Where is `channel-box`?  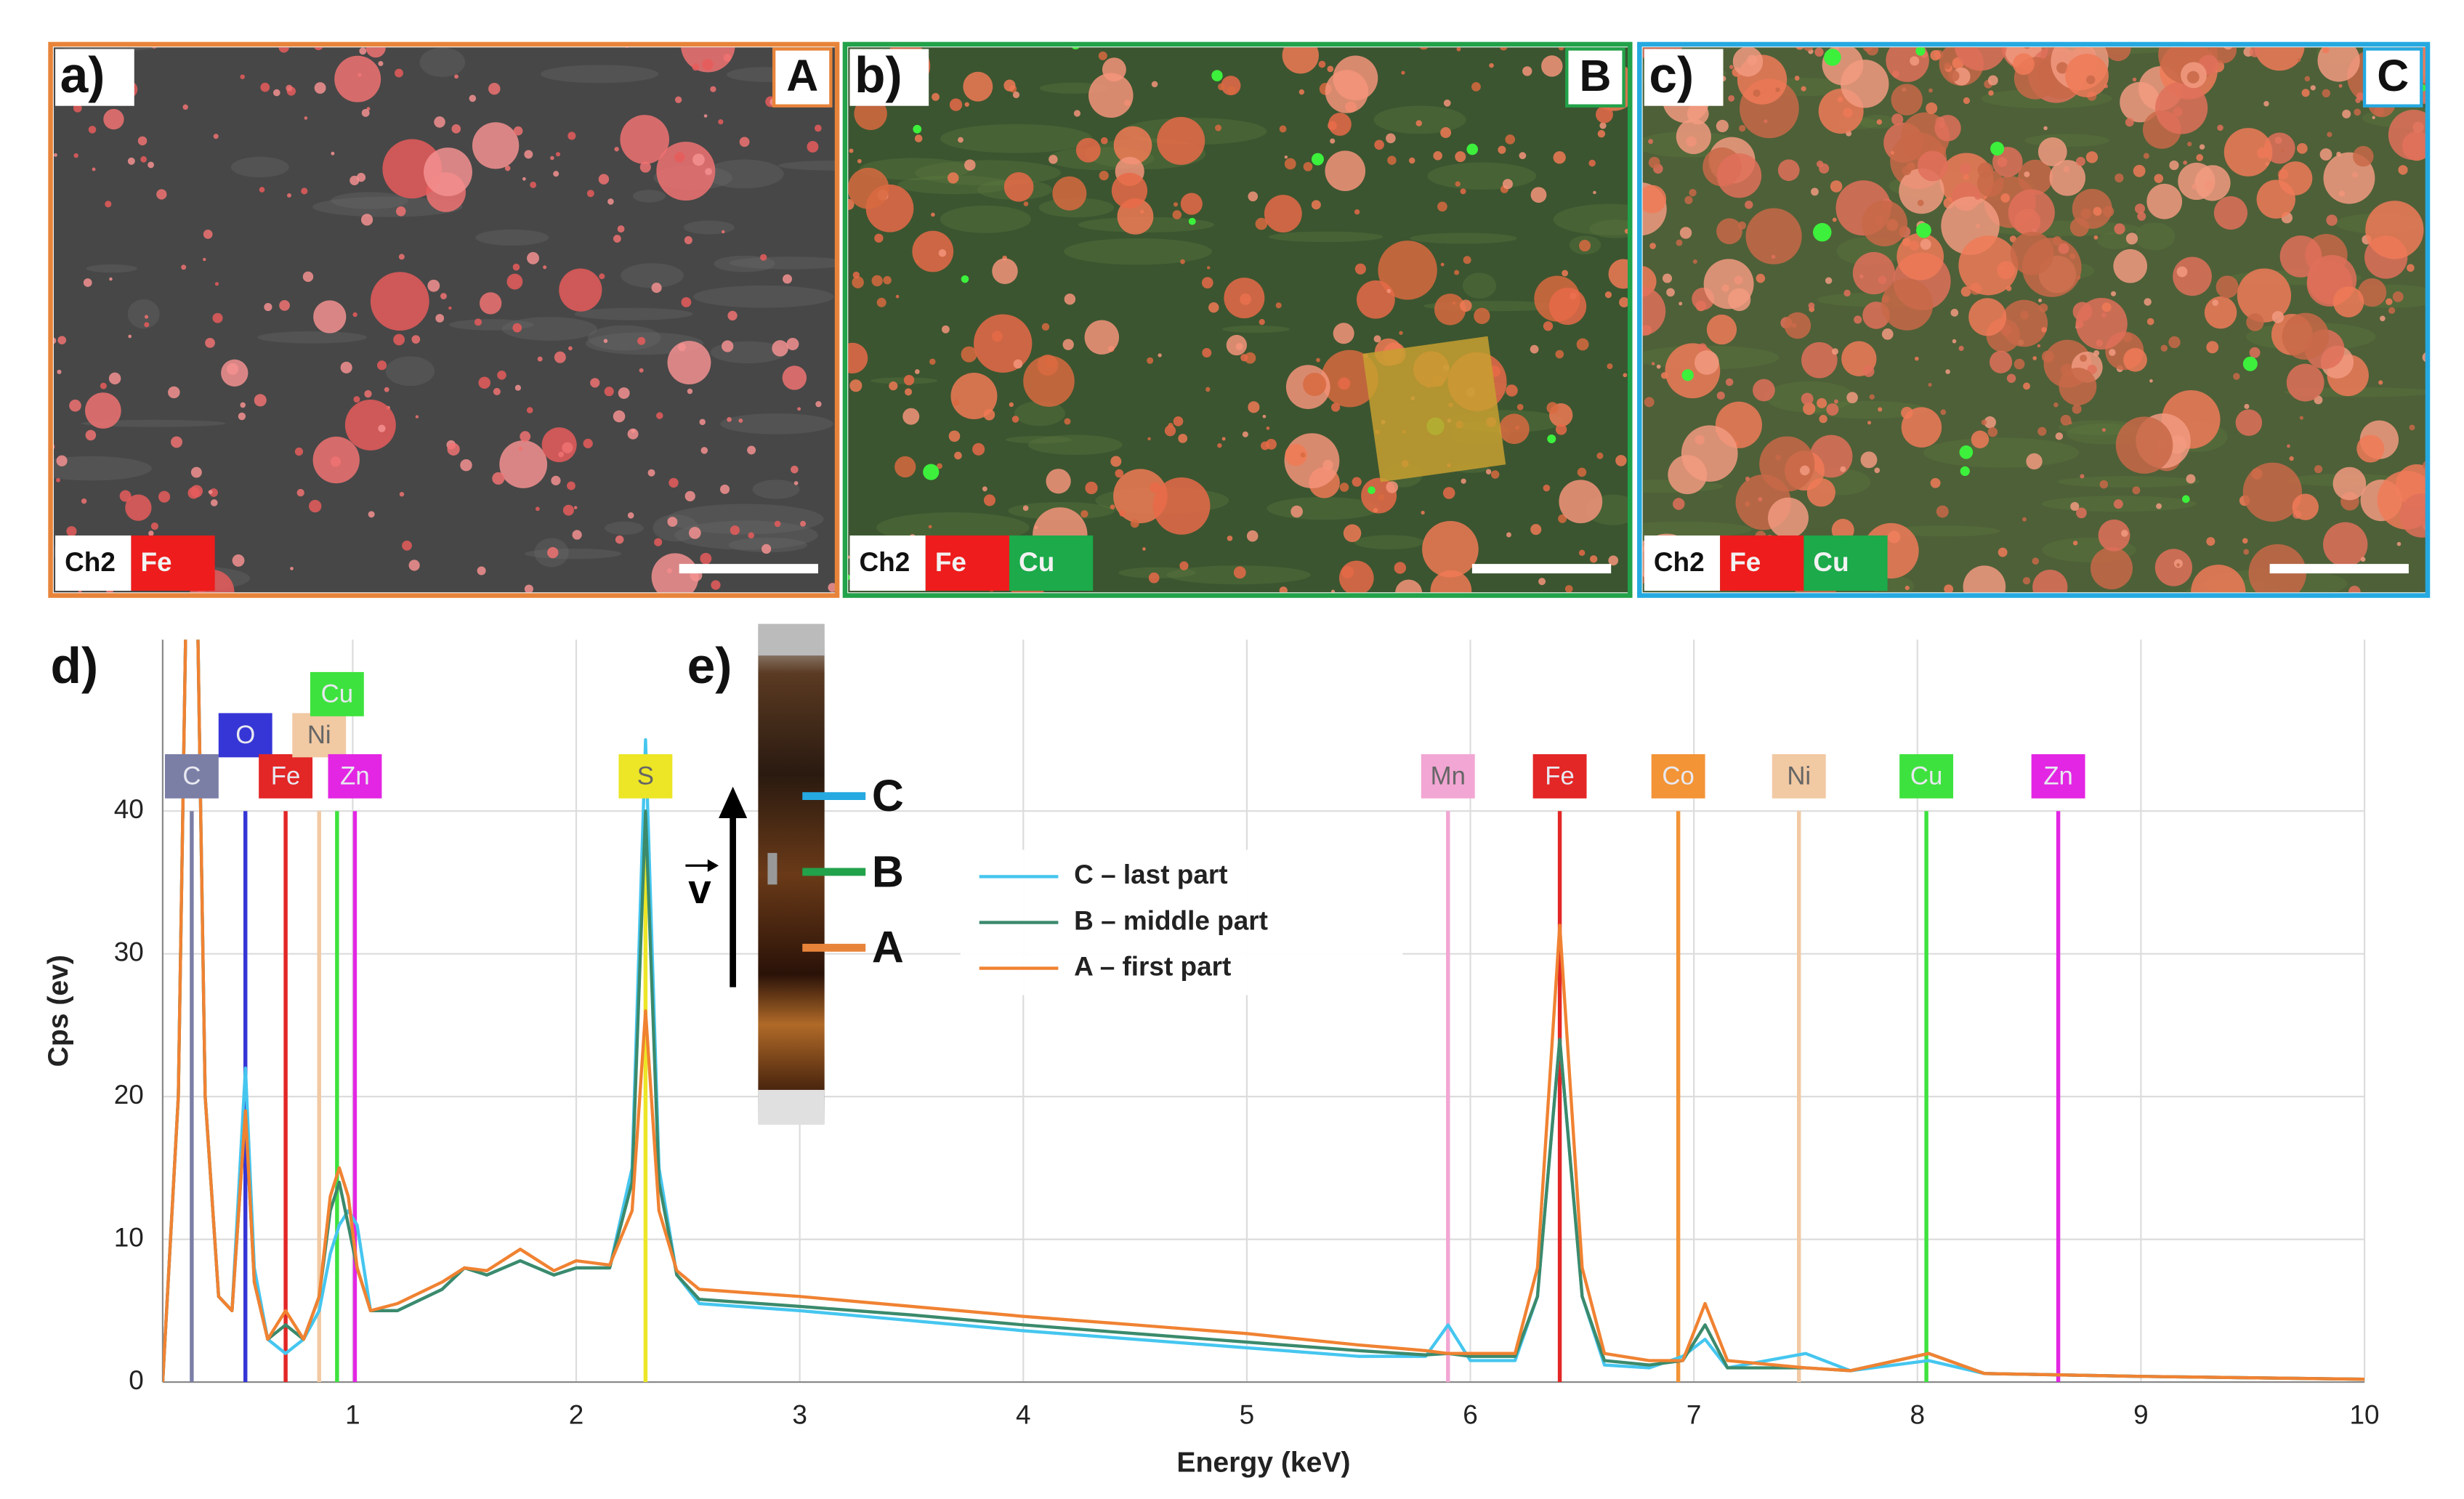 channel-box is located at coordinates (1683, 563).